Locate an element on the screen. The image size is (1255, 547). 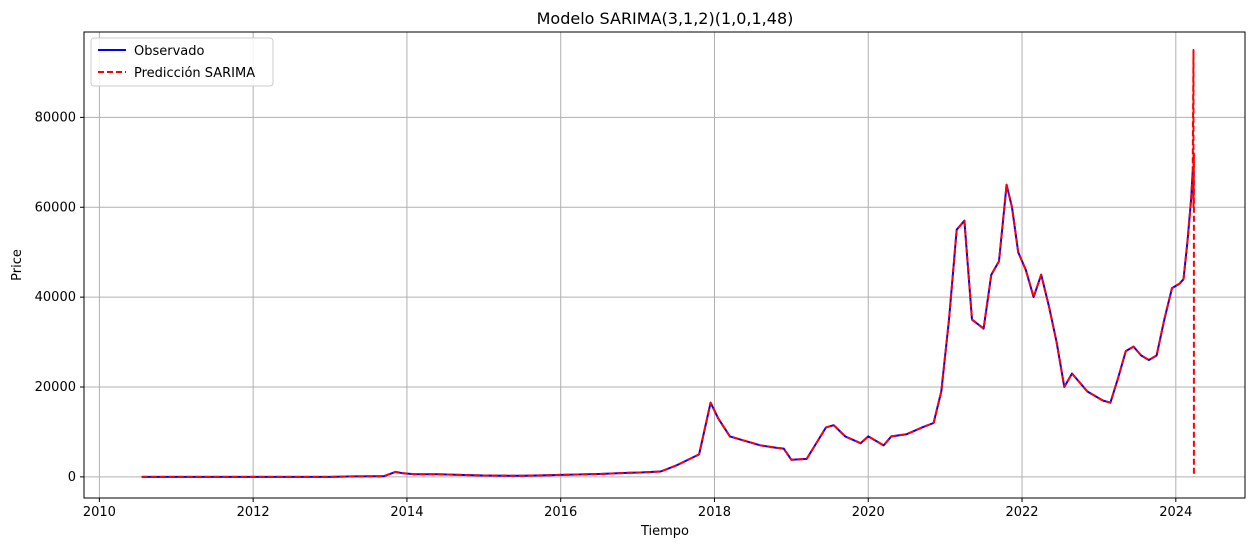
y-tick-label: 0 is located at coordinates (72, 477).